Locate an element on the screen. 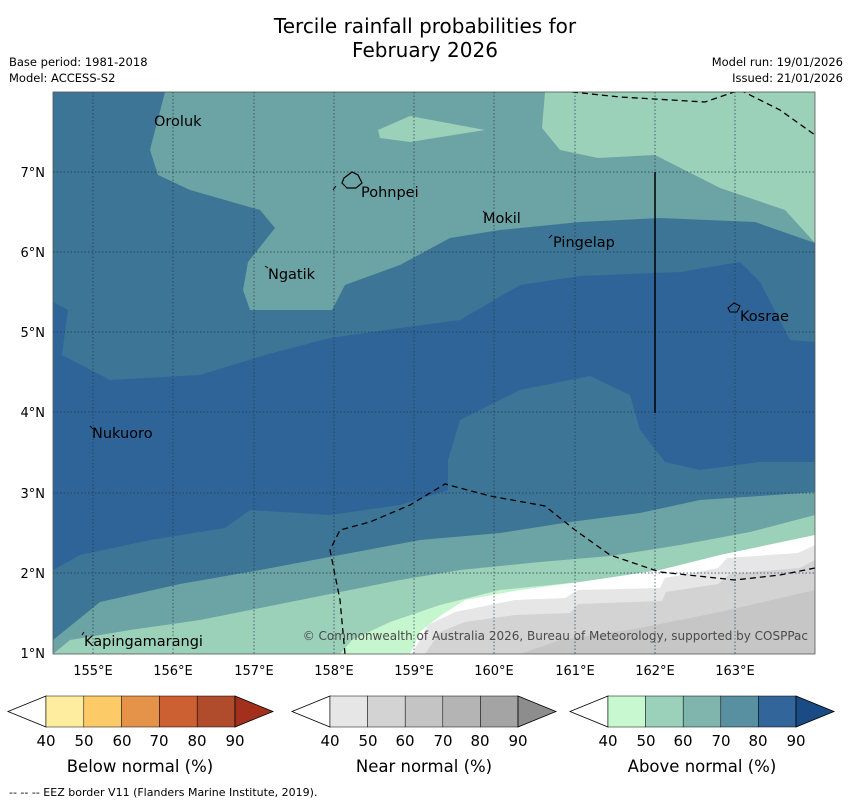 The height and width of the screenshot is (804, 850). kosrae-island is located at coordinates (734, 307).